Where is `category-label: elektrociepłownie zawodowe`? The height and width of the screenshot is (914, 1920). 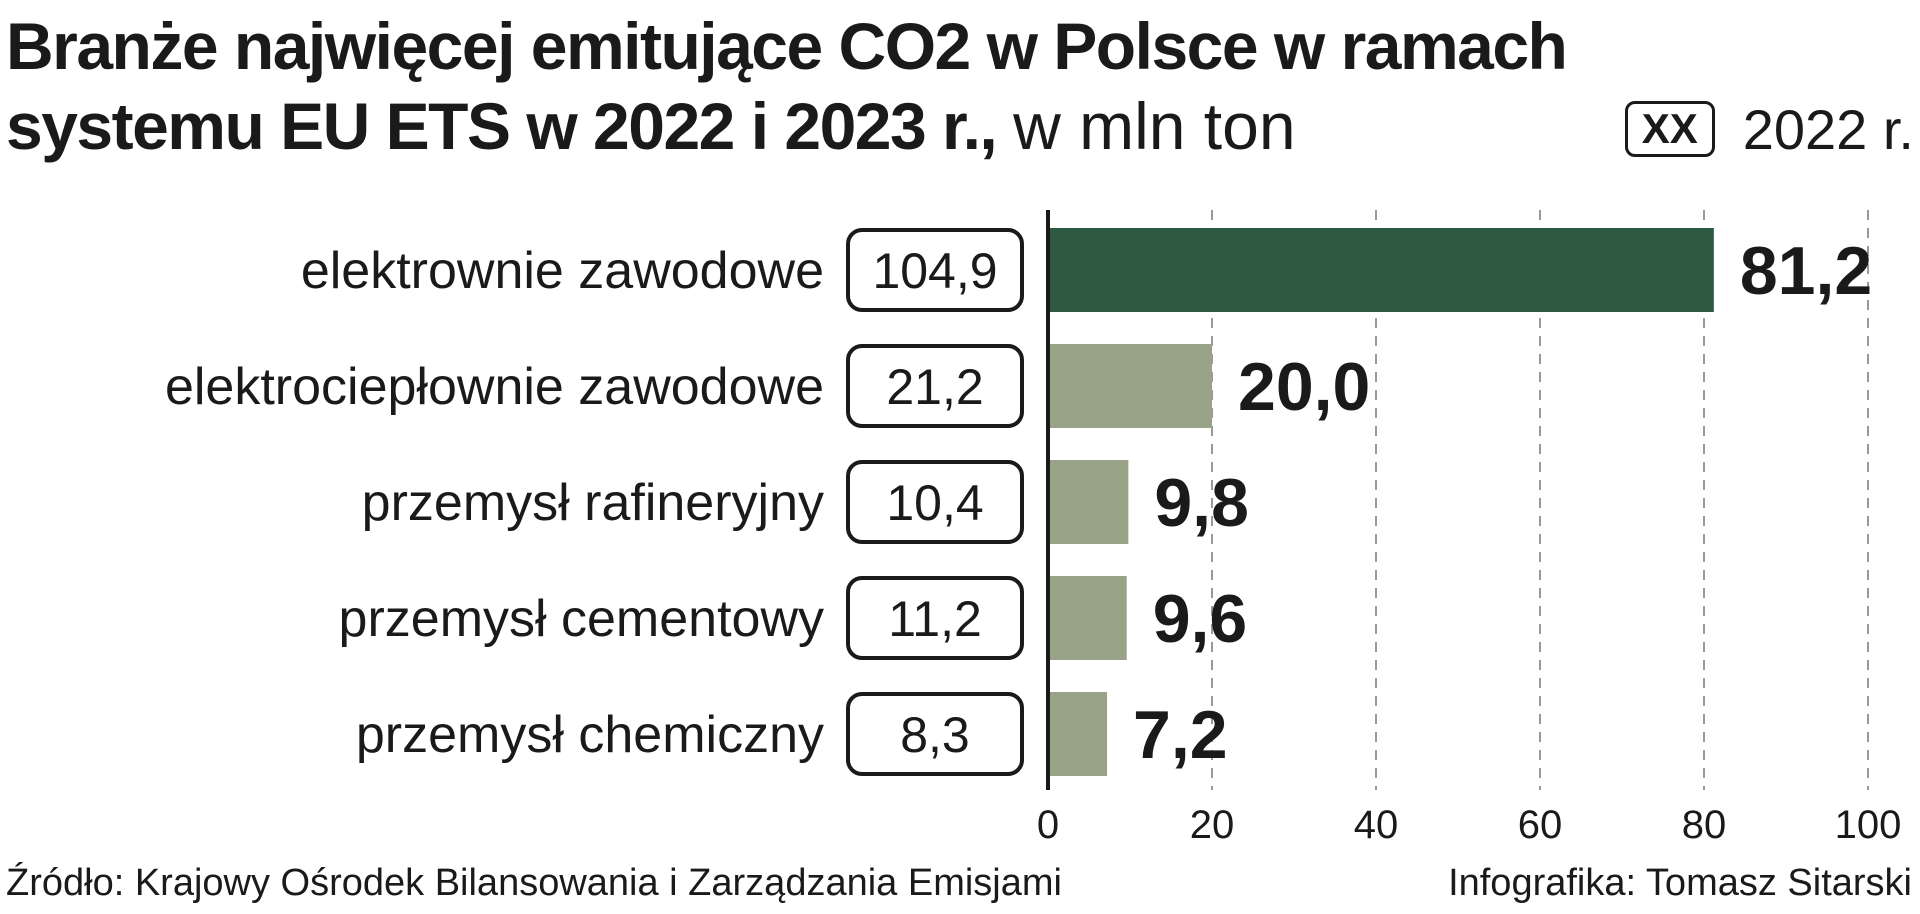
category-label: elektrociepłownie zawodowe is located at coordinates (494, 387).